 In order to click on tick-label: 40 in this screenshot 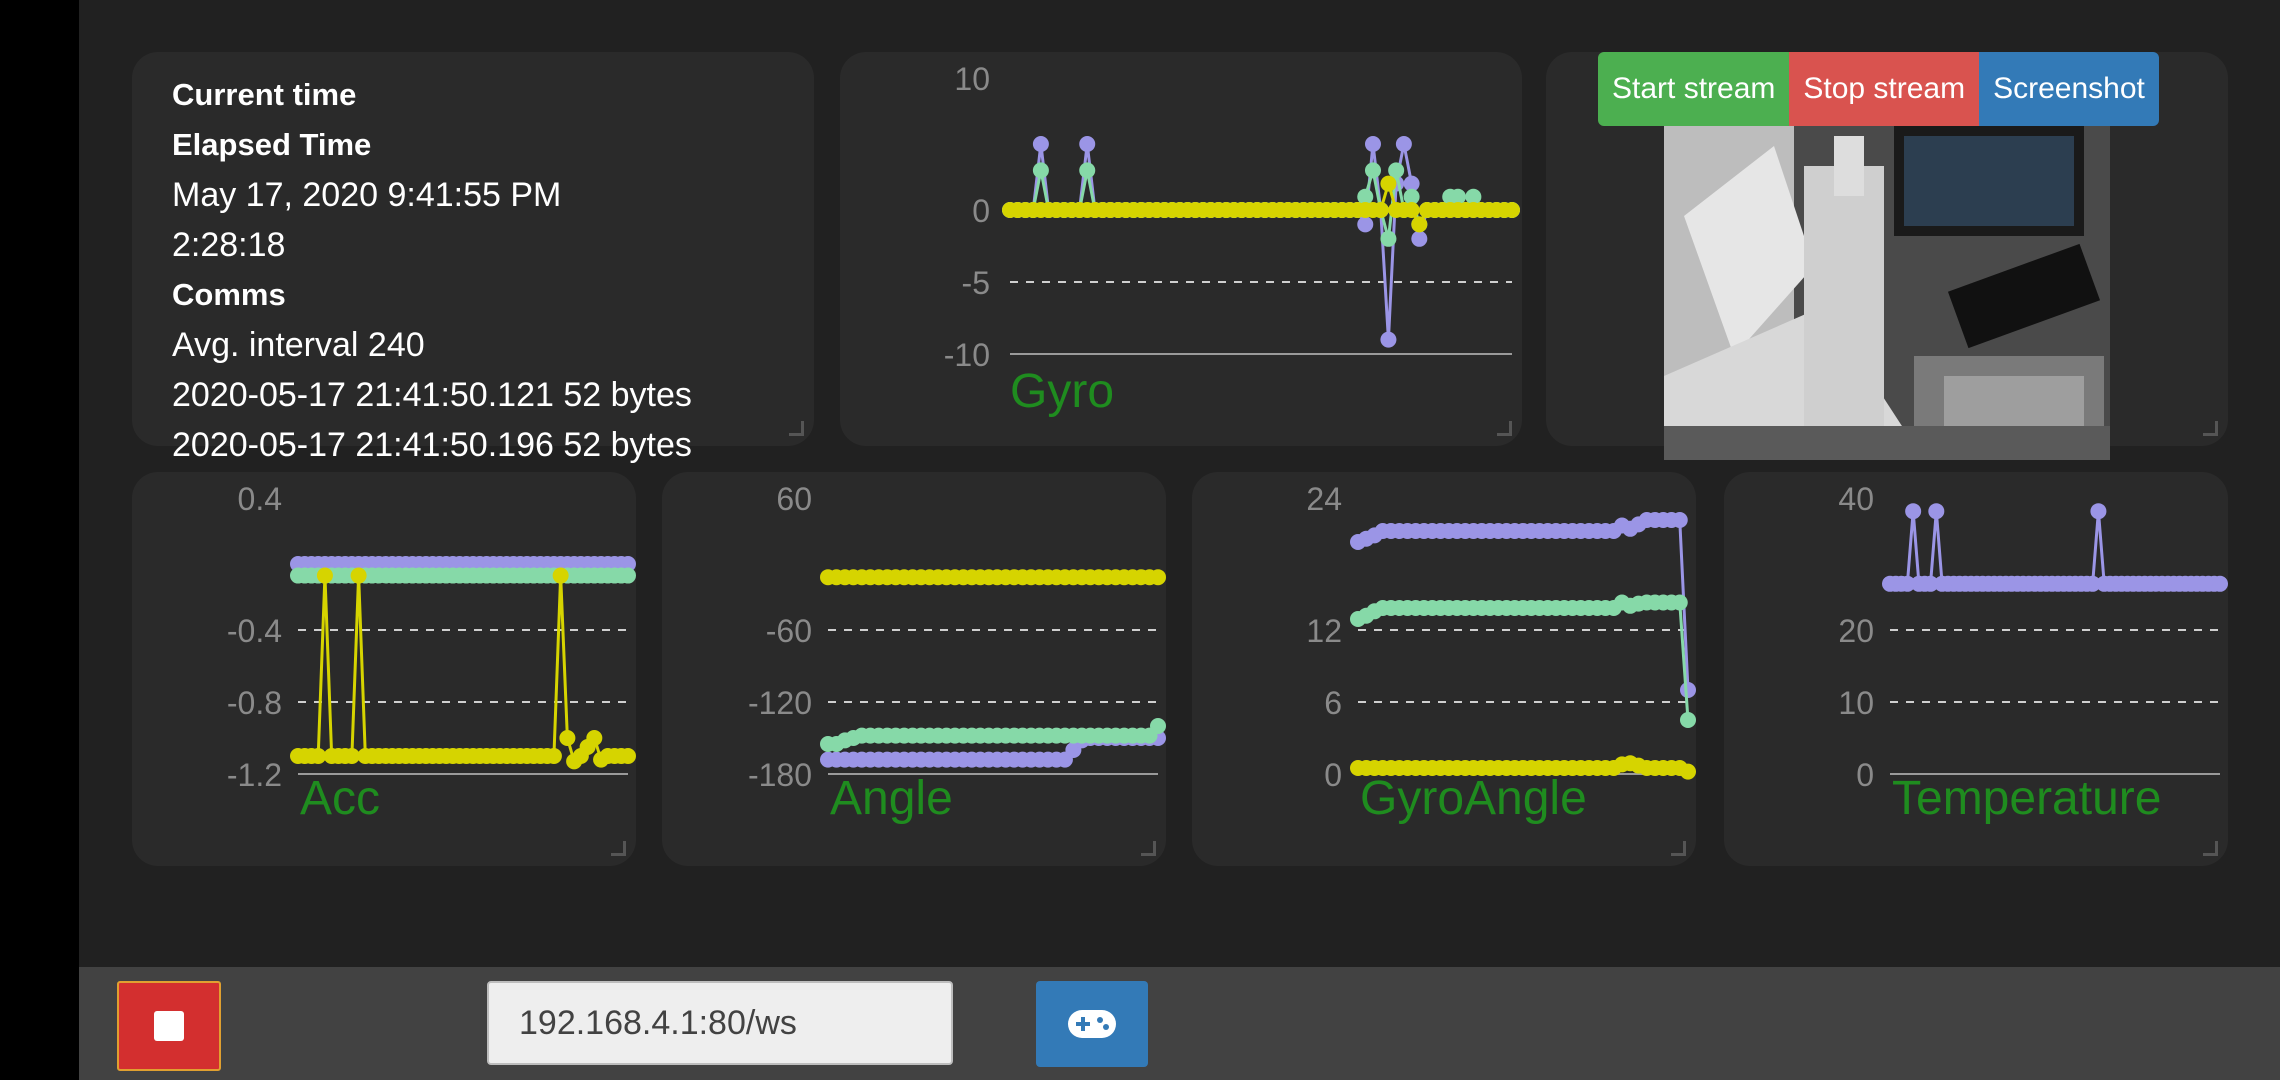, I will do `click(1856, 499)`.